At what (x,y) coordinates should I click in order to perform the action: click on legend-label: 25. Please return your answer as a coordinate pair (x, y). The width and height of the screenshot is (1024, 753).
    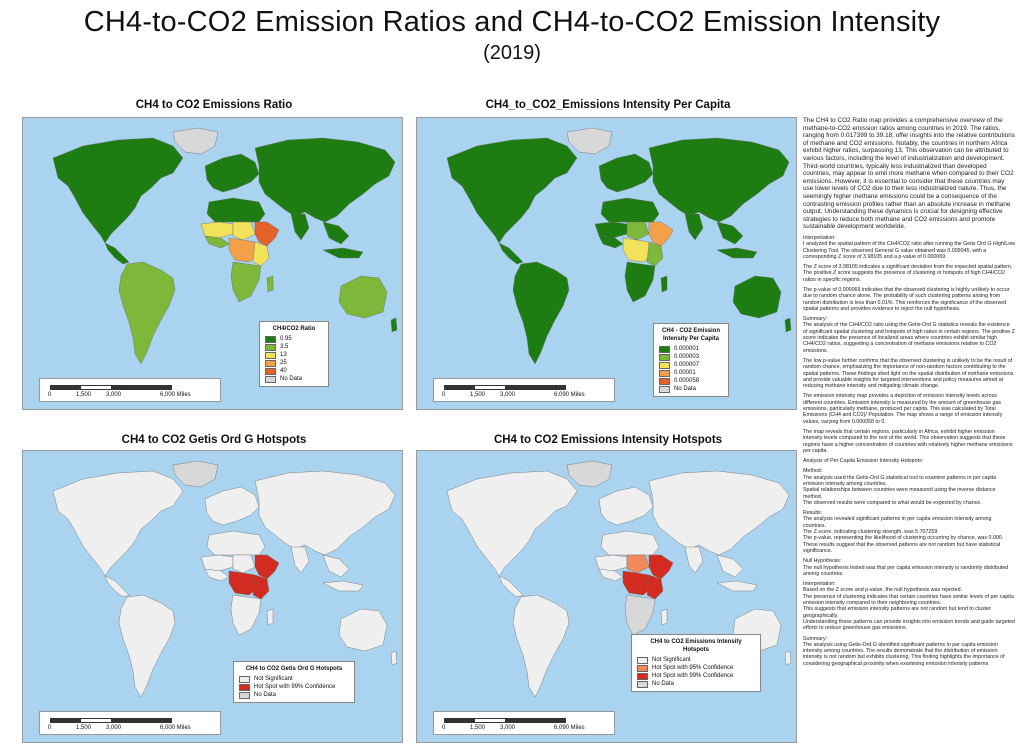
    Looking at the image, I should click on (283, 363).